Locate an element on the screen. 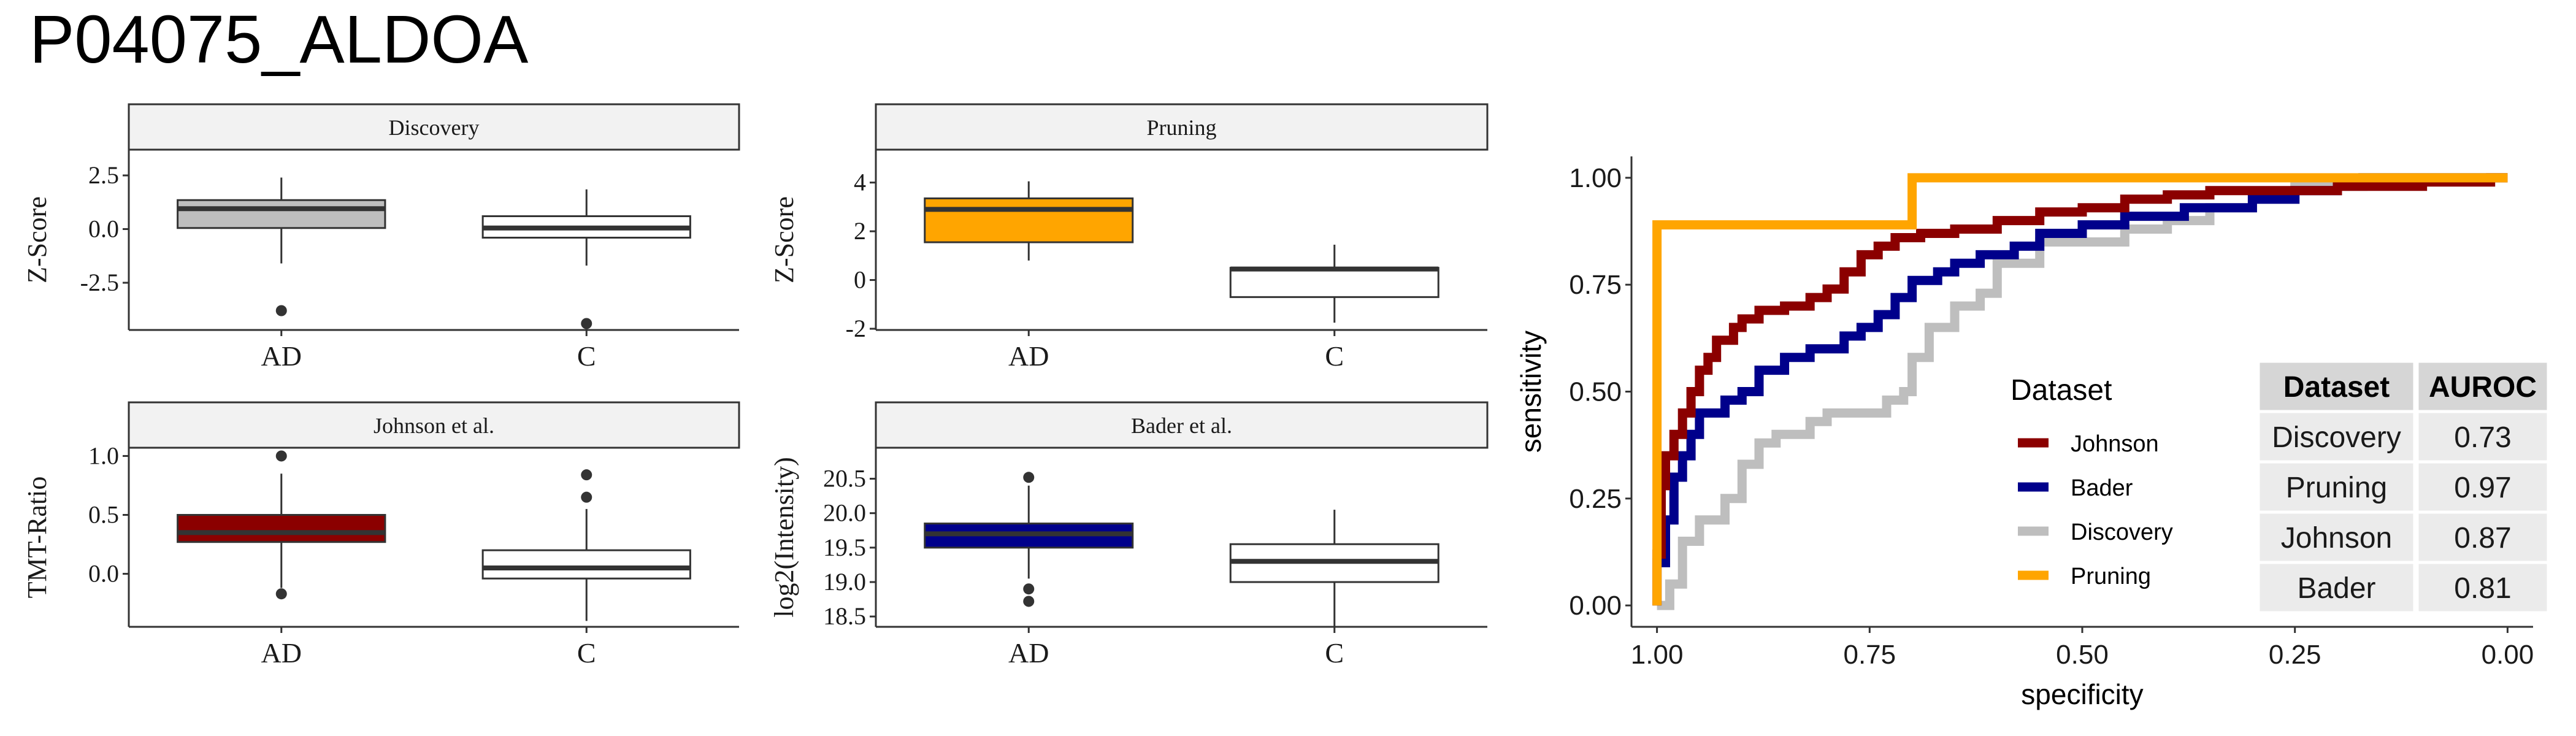  x-tick-label: 1.00 is located at coordinates (1657, 655).